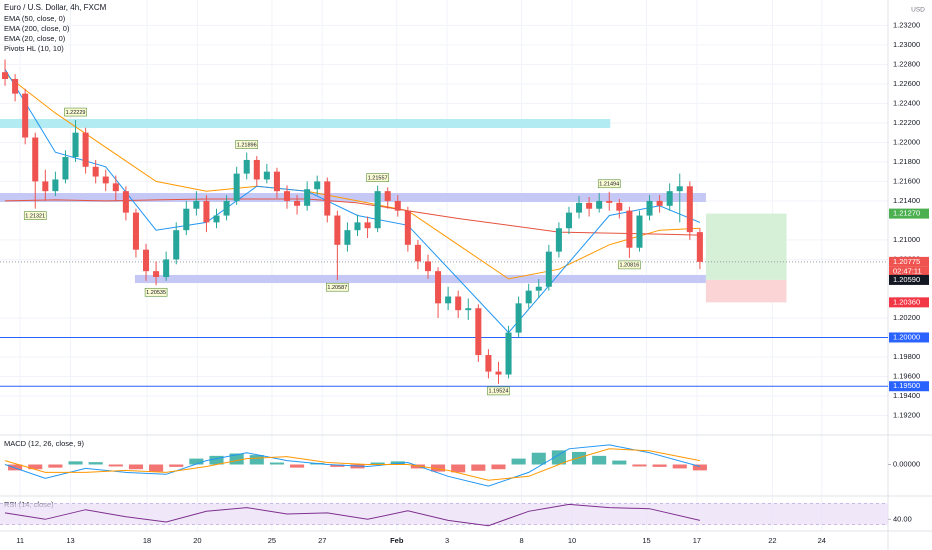 The image size is (932, 550). Describe the element at coordinates (499, 392) in the screenshot. I see `pivot-label: 1.19524` at that location.